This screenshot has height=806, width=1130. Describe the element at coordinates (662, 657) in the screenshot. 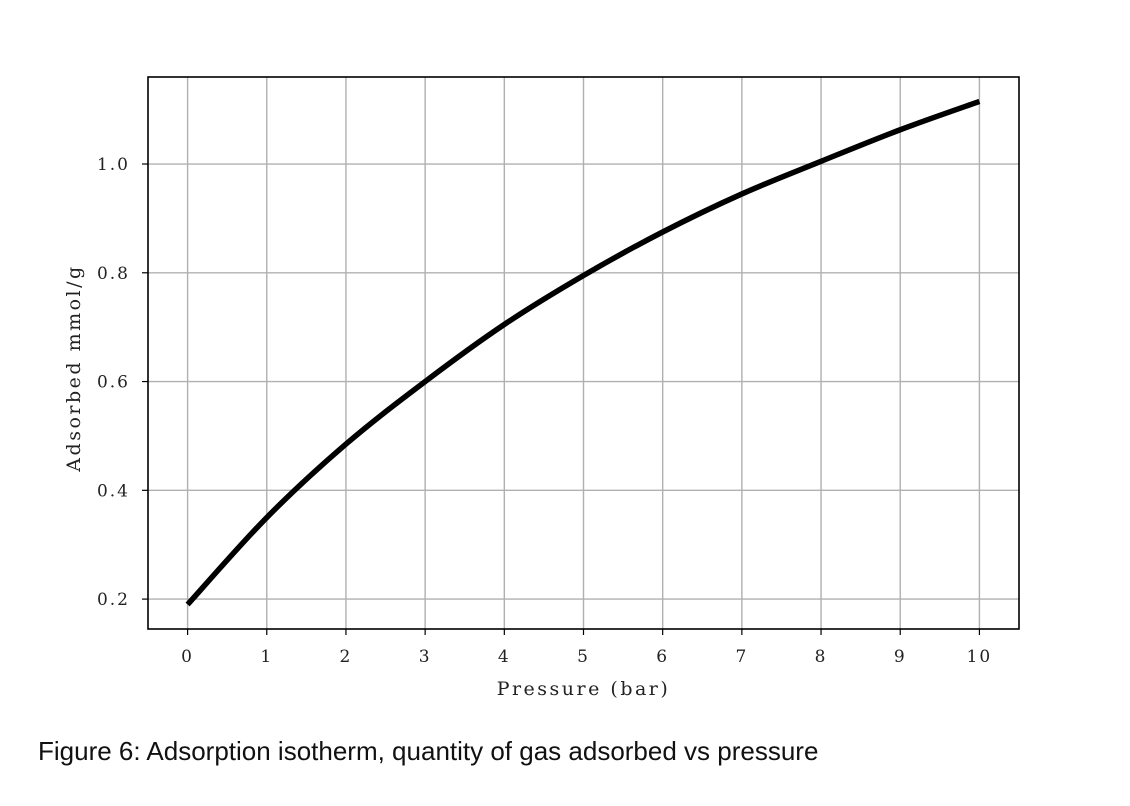

I see `x-tick-label: 6` at that location.